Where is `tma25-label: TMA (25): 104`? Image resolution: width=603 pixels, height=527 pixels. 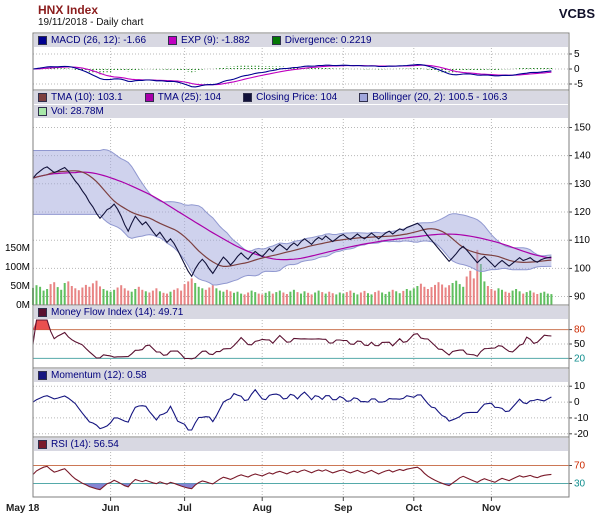 tma25-label: TMA (25): 104 is located at coordinates (189, 97).